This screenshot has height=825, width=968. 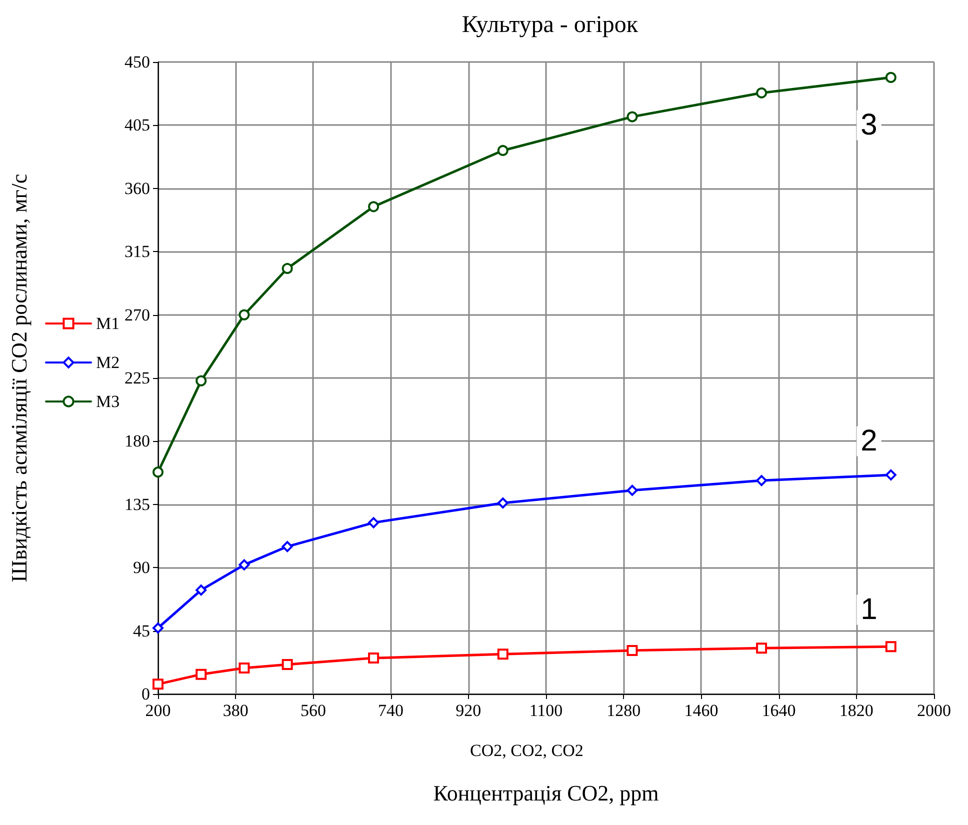 What do you see at coordinates (527, 750) in the screenshot?
I see `text: CO2, CO2, CO2` at bounding box center [527, 750].